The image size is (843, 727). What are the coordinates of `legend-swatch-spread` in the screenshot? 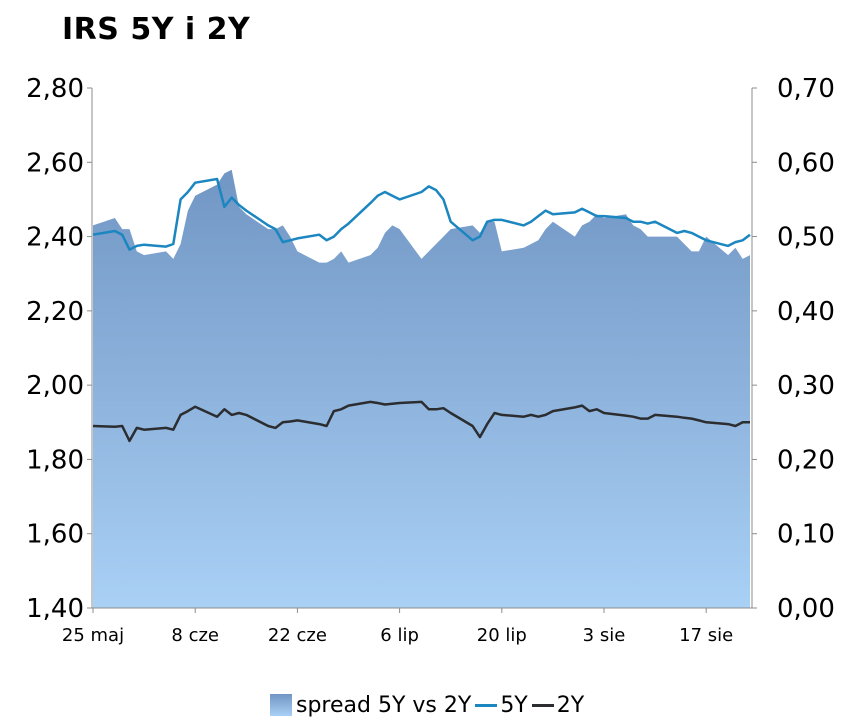 It's located at (281, 705).